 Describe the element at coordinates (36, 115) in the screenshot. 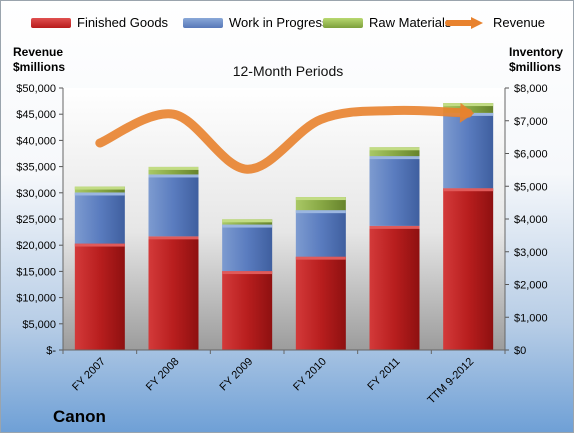

I see `left-tick-label: $45,000` at that location.